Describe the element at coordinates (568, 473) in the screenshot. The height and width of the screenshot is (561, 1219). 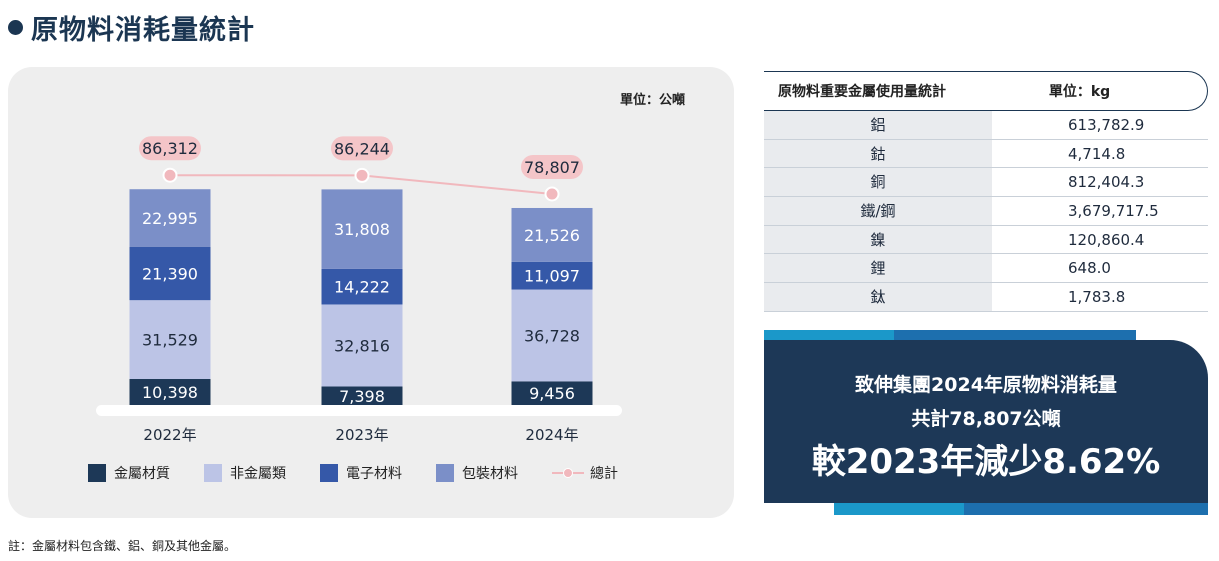
I see `legend-swatch-total` at that location.